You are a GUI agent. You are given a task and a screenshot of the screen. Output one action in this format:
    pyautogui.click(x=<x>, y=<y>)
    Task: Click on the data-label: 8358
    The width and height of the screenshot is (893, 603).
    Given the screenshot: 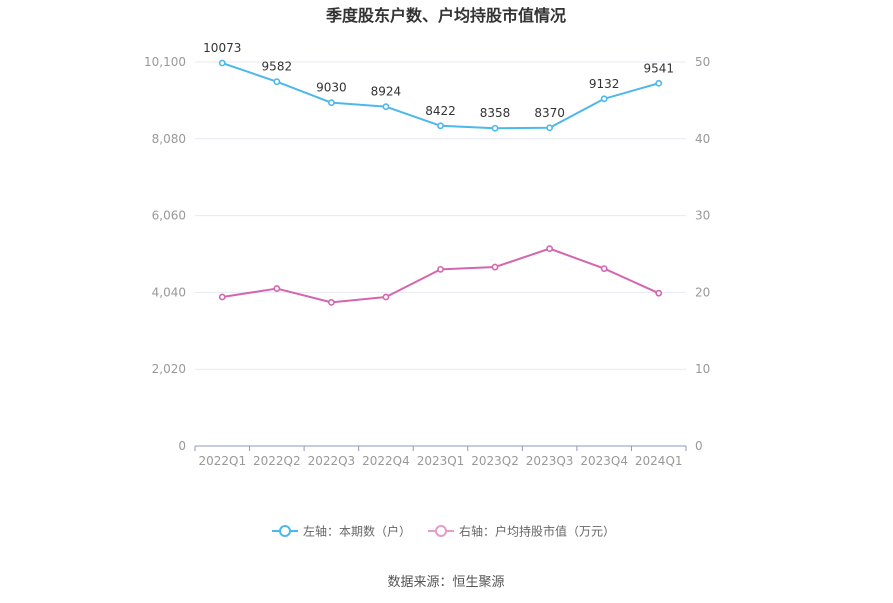 What is the action you would take?
    pyautogui.click(x=495, y=113)
    